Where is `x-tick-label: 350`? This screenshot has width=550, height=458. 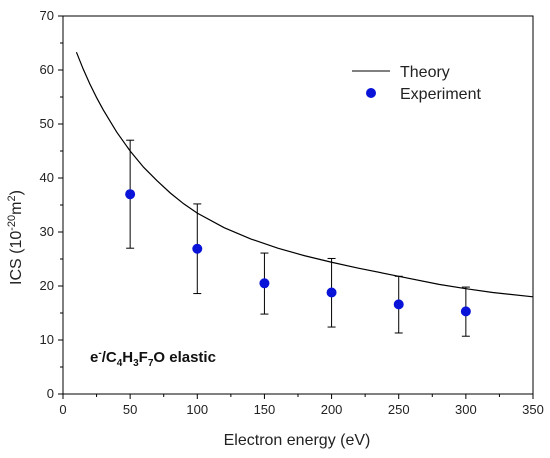 x-tick-label: 350 is located at coordinates (533, 409).